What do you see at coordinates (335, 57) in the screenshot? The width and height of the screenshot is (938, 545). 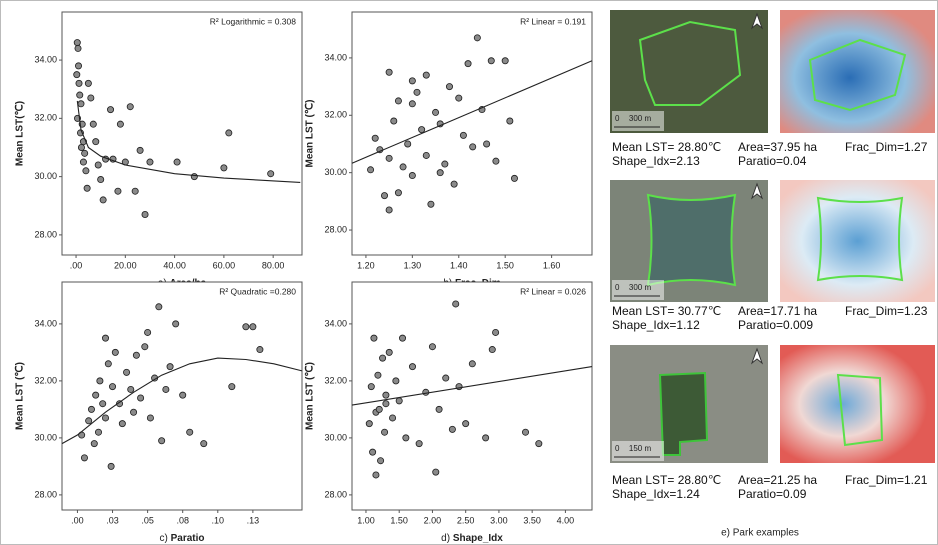 I see `y-tick-label: 34.00` at bounding box center [335, 57].